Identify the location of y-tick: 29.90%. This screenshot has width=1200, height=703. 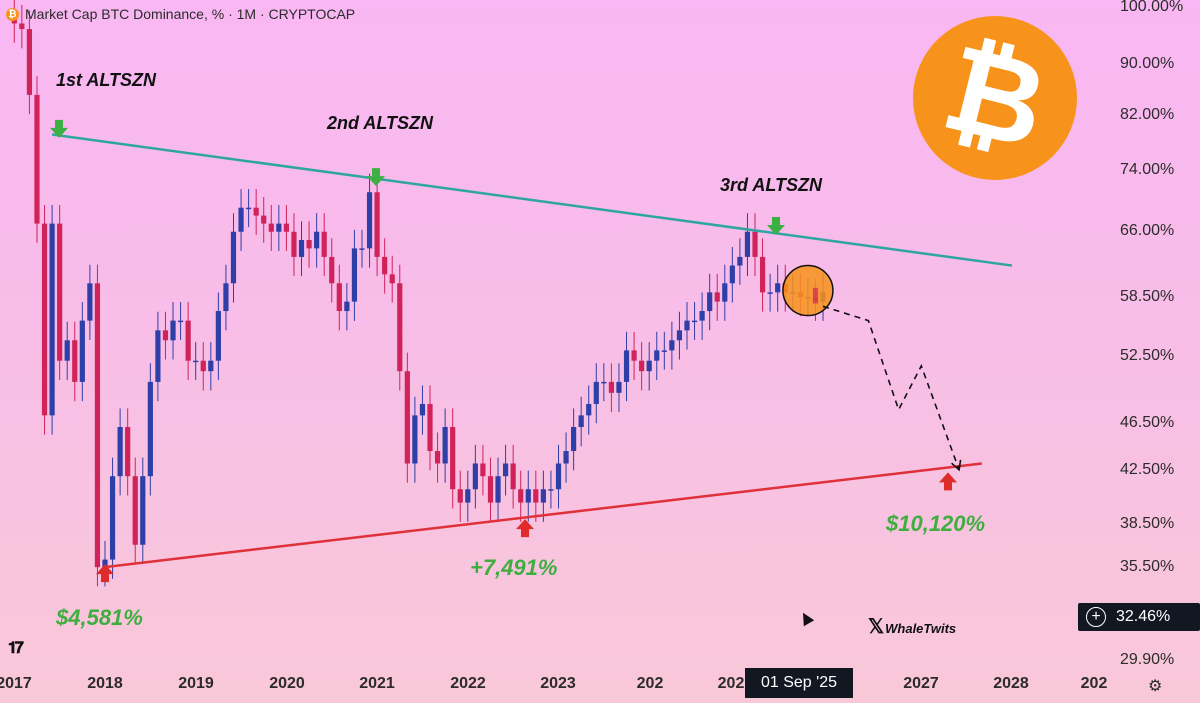
(1147, 659).